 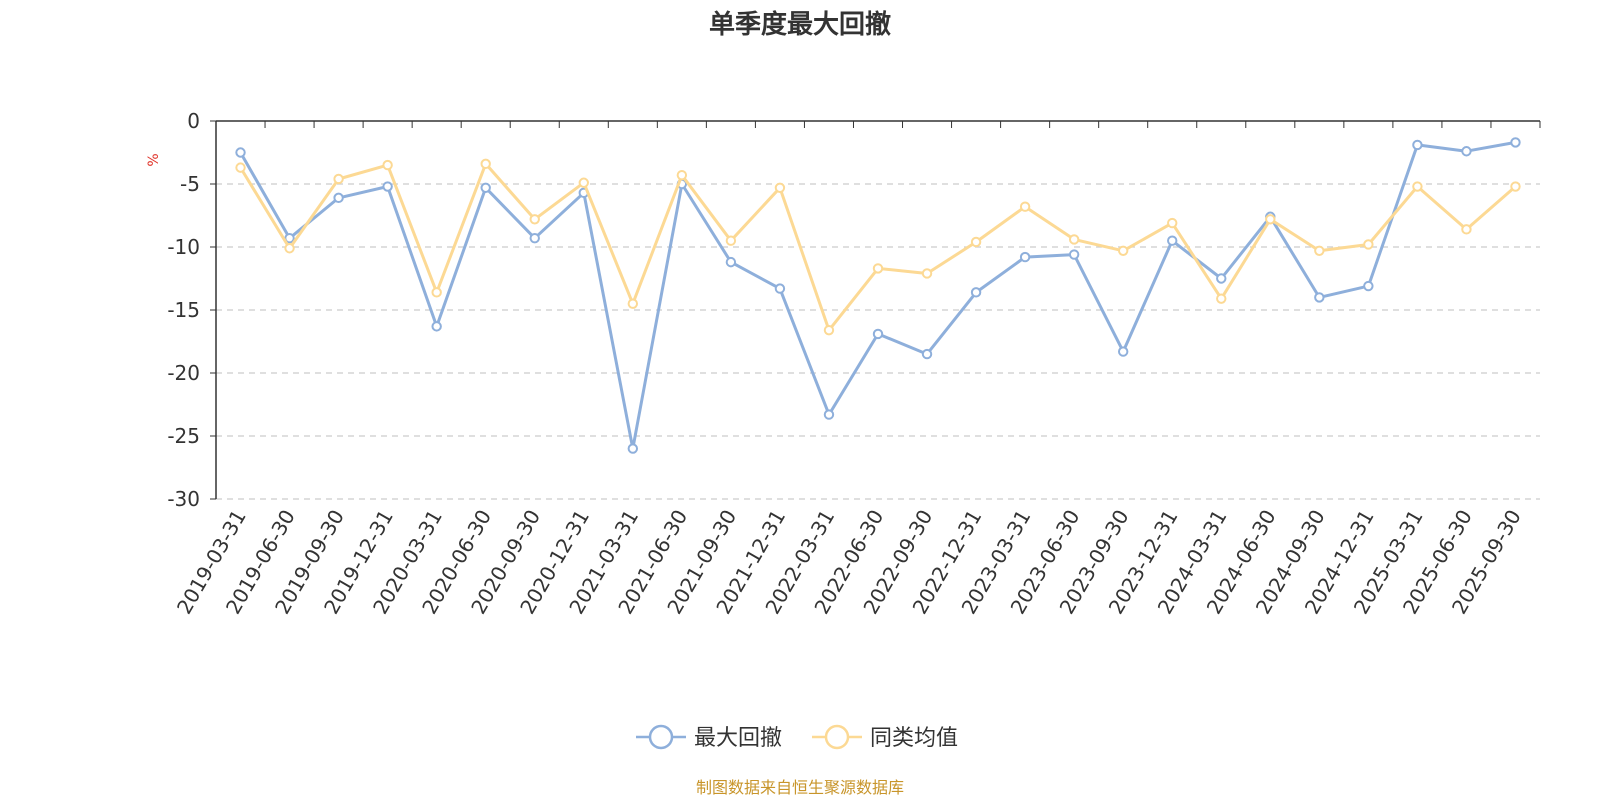 I want to click on y-tick-label: -15, so click(x=183, y=310).